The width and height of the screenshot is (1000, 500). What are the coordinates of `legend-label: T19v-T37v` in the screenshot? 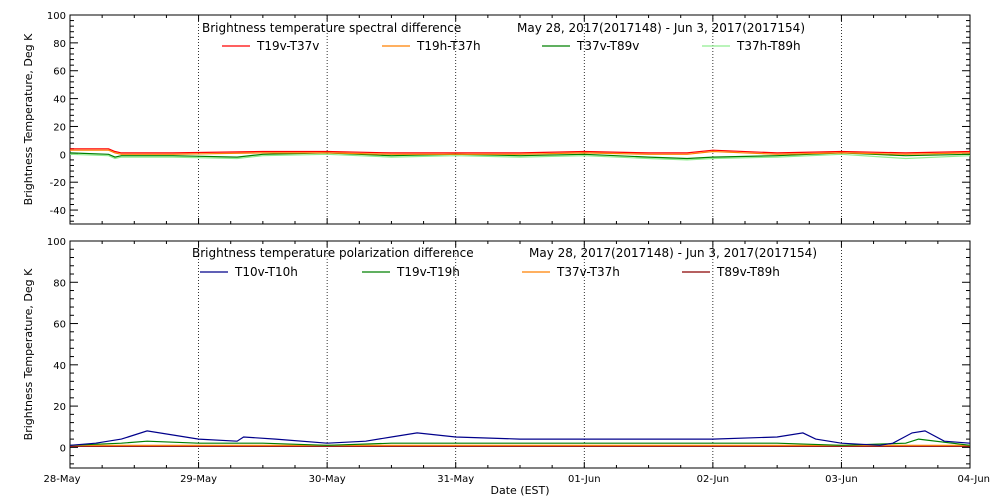 It's located at (287, 46).